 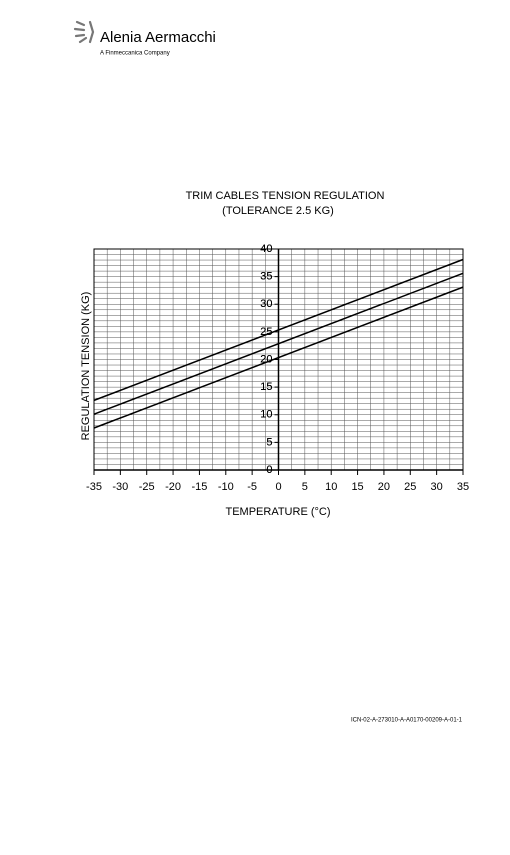 I want to click on x-tick-label: -20, so click(x=173, y=487).